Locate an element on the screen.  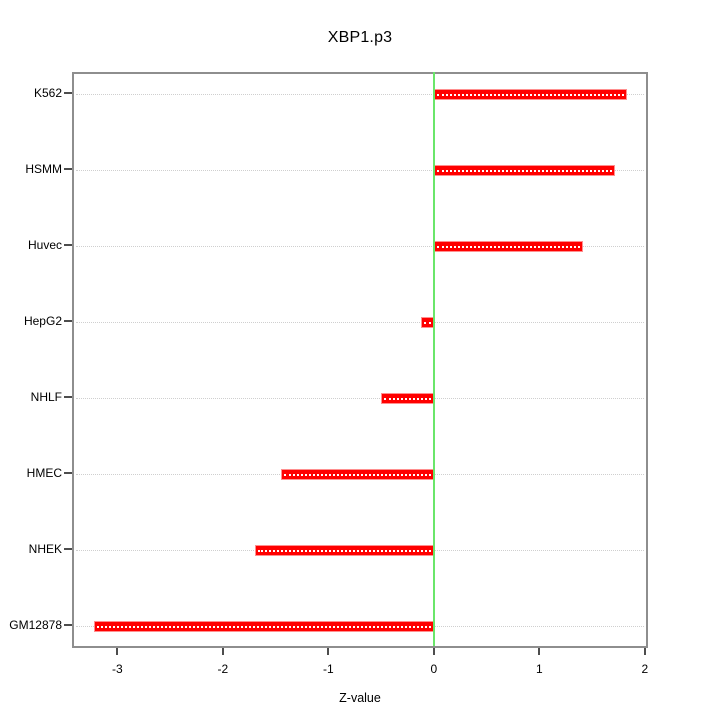
x-tick-label: -2 is located at coordinates (223, 669).